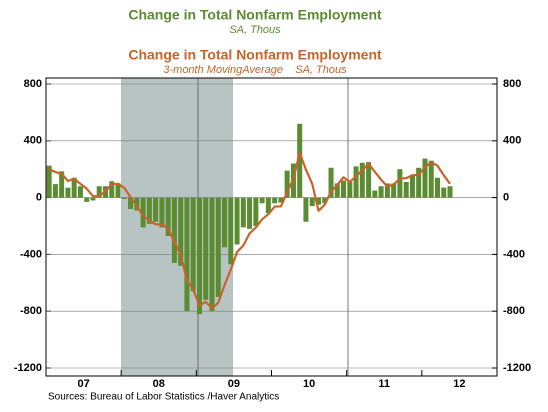 Image resolution: width=548 pixels, height=412 pixels. What do you see at coordinates (83, 384) in the screenshot?
I see `x-tick-label: 07` at bounding box center [83, 384].